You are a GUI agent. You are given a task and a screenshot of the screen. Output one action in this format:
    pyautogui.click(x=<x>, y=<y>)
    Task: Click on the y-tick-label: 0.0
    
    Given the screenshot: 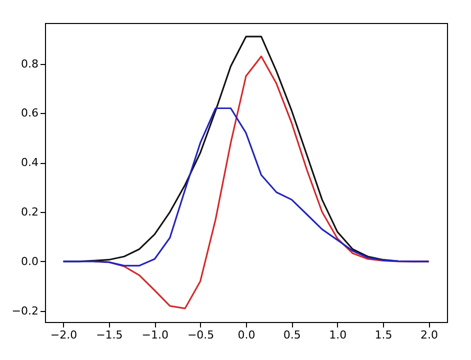 What is the action you would take?
    pyautogui.click(x=29, y=261)
    